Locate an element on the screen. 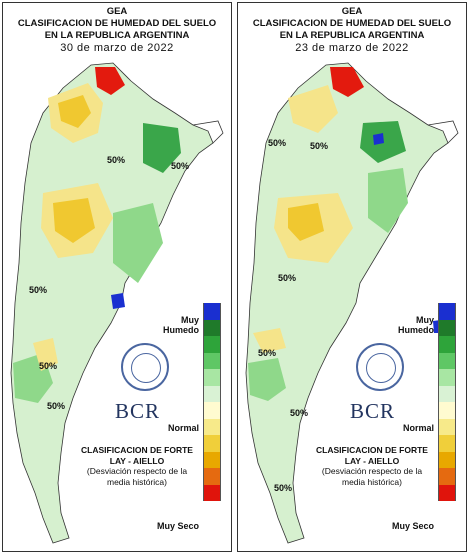 The image size is (471, 554). region-drier is located at coordinates (74, 111).